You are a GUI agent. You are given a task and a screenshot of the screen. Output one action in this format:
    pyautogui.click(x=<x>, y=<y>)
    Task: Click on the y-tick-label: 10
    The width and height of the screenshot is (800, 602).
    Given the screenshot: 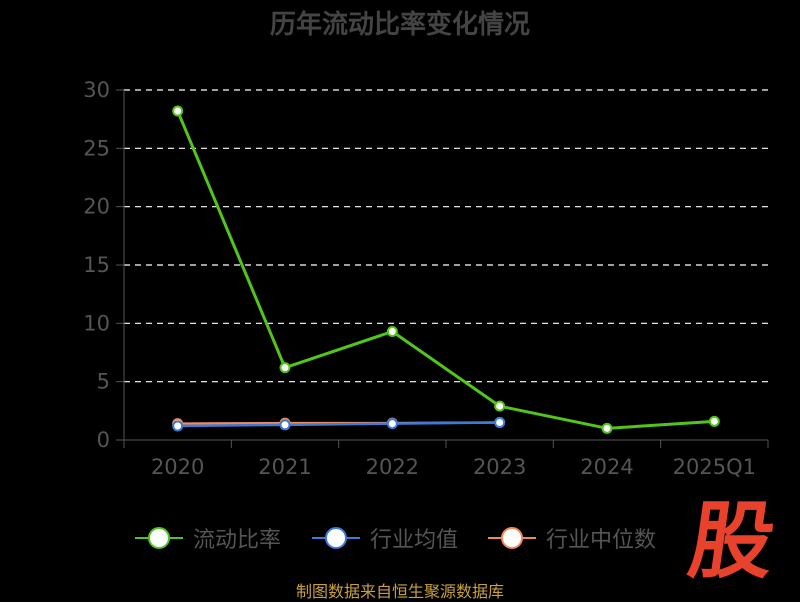 What is the action you would take?
    pyautogui.click(x=96, y=323)
    